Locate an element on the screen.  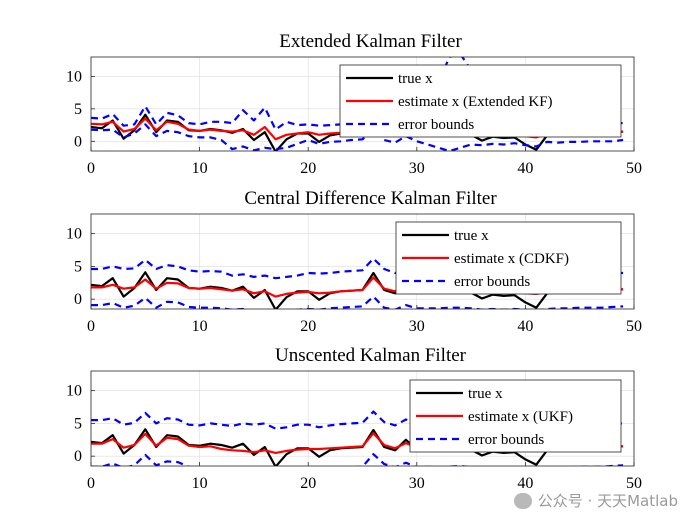
watermark: 公众号 · 天天Matlab is located at coordinates (595, 500).